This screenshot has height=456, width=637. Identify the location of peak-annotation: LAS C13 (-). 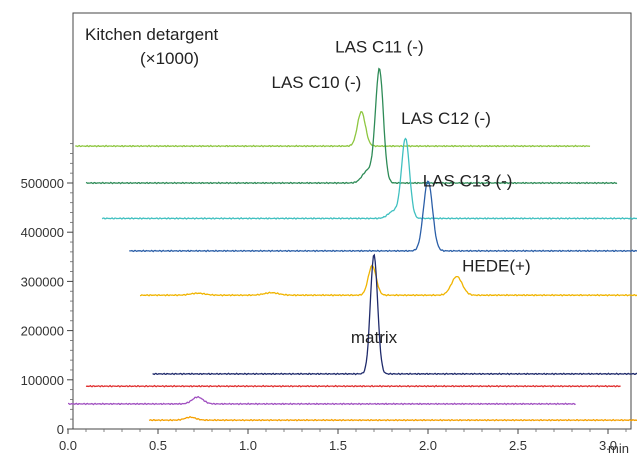
(468, 180).